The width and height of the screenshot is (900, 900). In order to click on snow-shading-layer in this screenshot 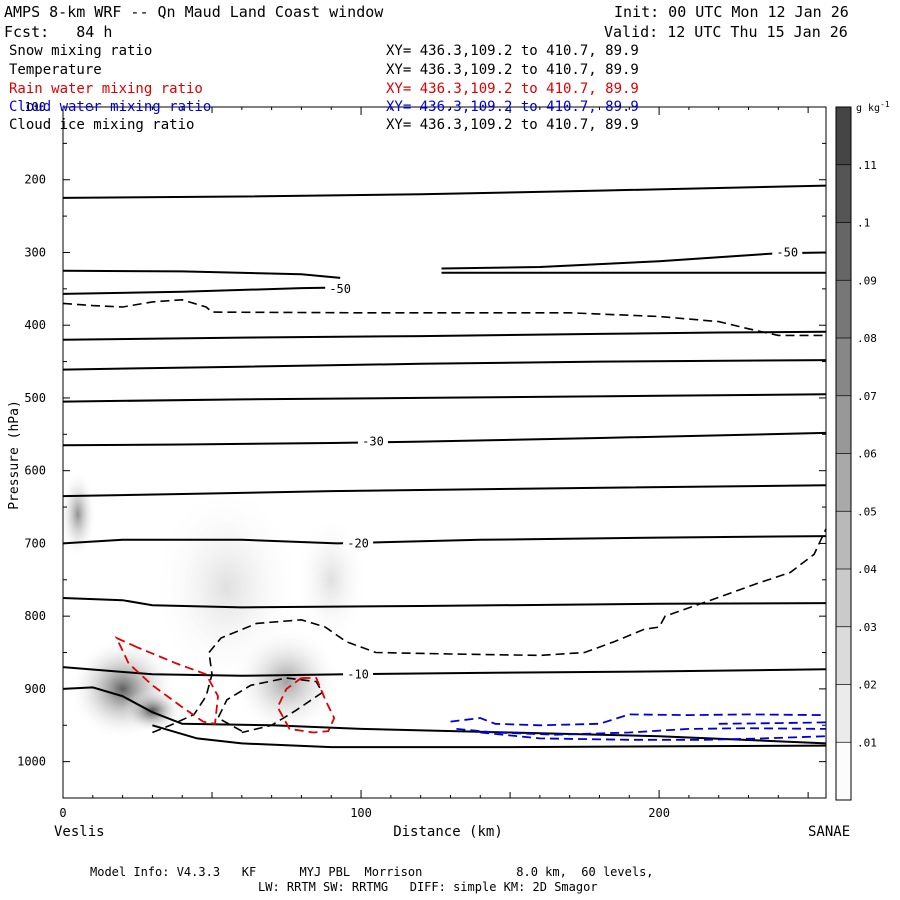, I will do `click(214, 605)`.